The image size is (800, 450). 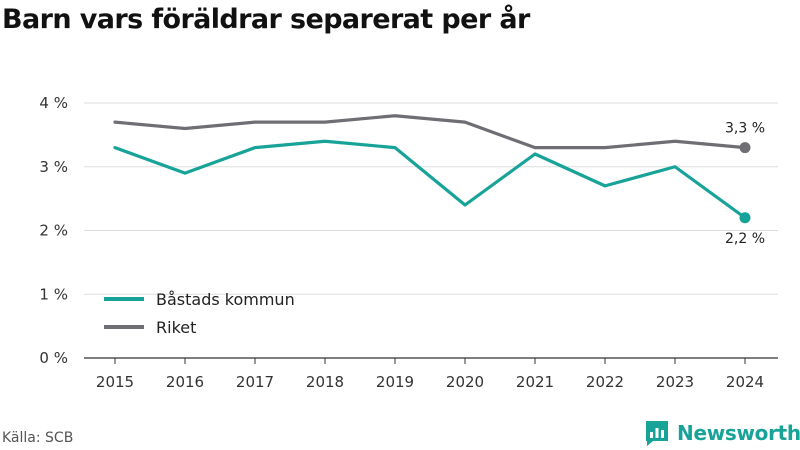 I want to click on x-tick-label: 2021, so click(x=535, y=382).